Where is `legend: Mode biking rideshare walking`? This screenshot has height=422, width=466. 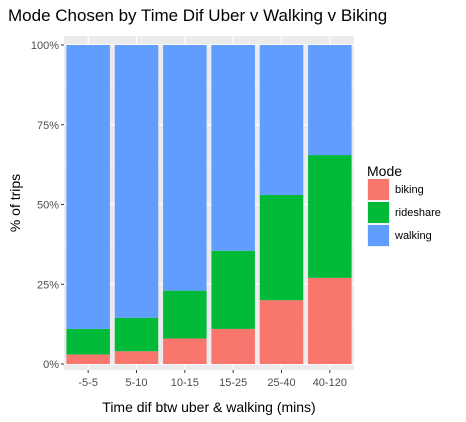
legend: Mode biking rideshare walking is located at coordinates (404, 205).